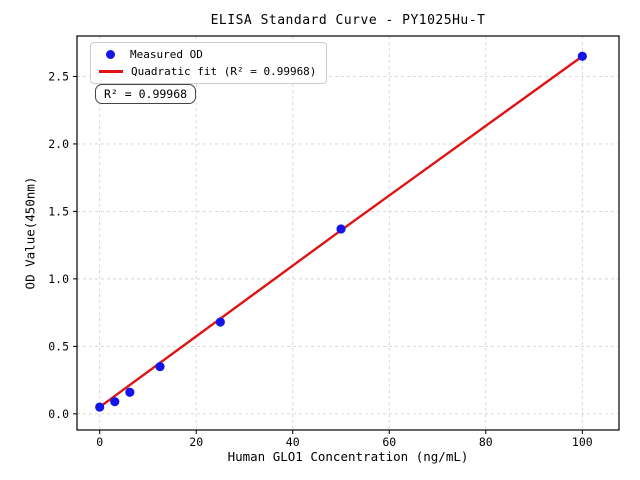 The height and width of the screenshot is (480, 640). I want to click on legend-item-quadratic-fit: Quadratic fit (R² = 0.99968), so click(207, 71).